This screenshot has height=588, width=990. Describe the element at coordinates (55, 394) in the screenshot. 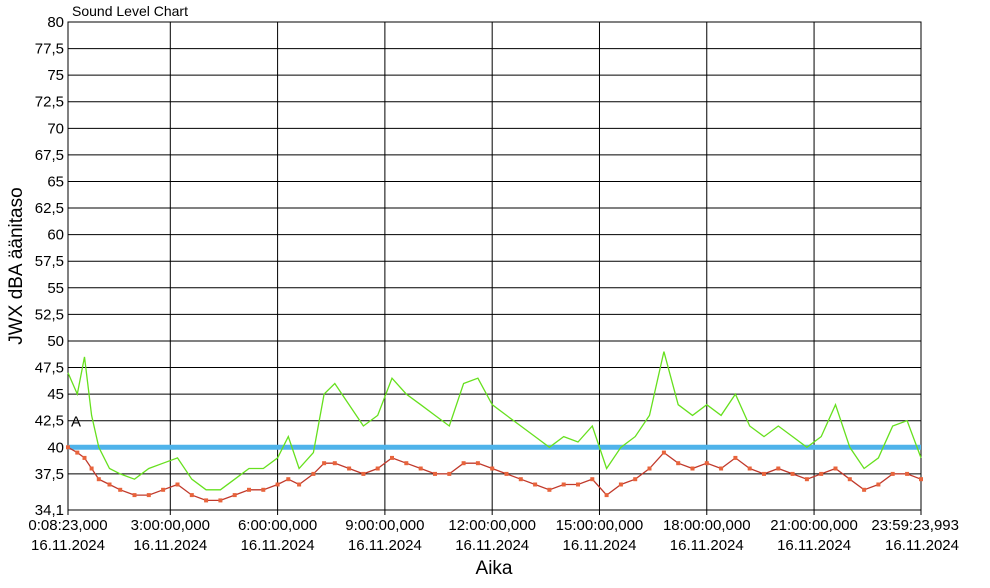

I see `y-tick-label: 45` at that location.